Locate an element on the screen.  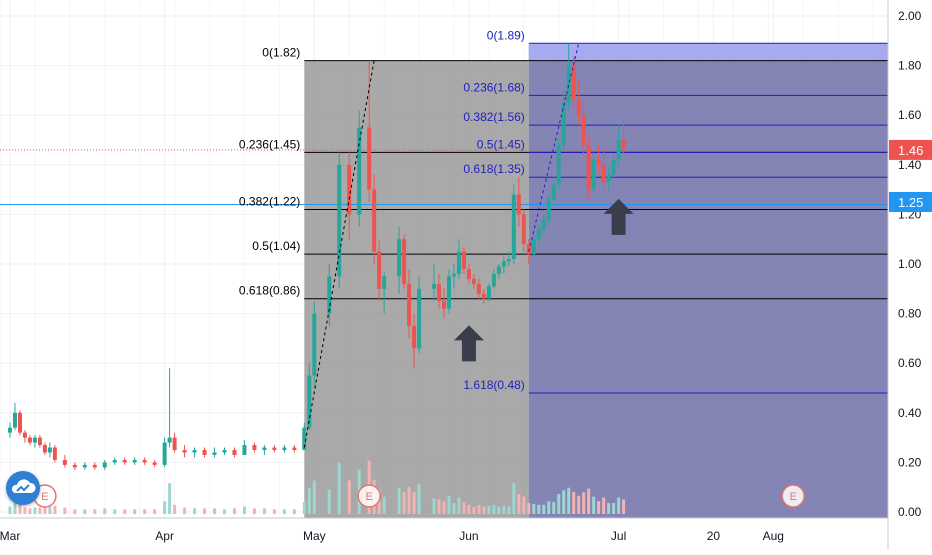
earnings-marker-label: E is located at coordinates (368, 497).